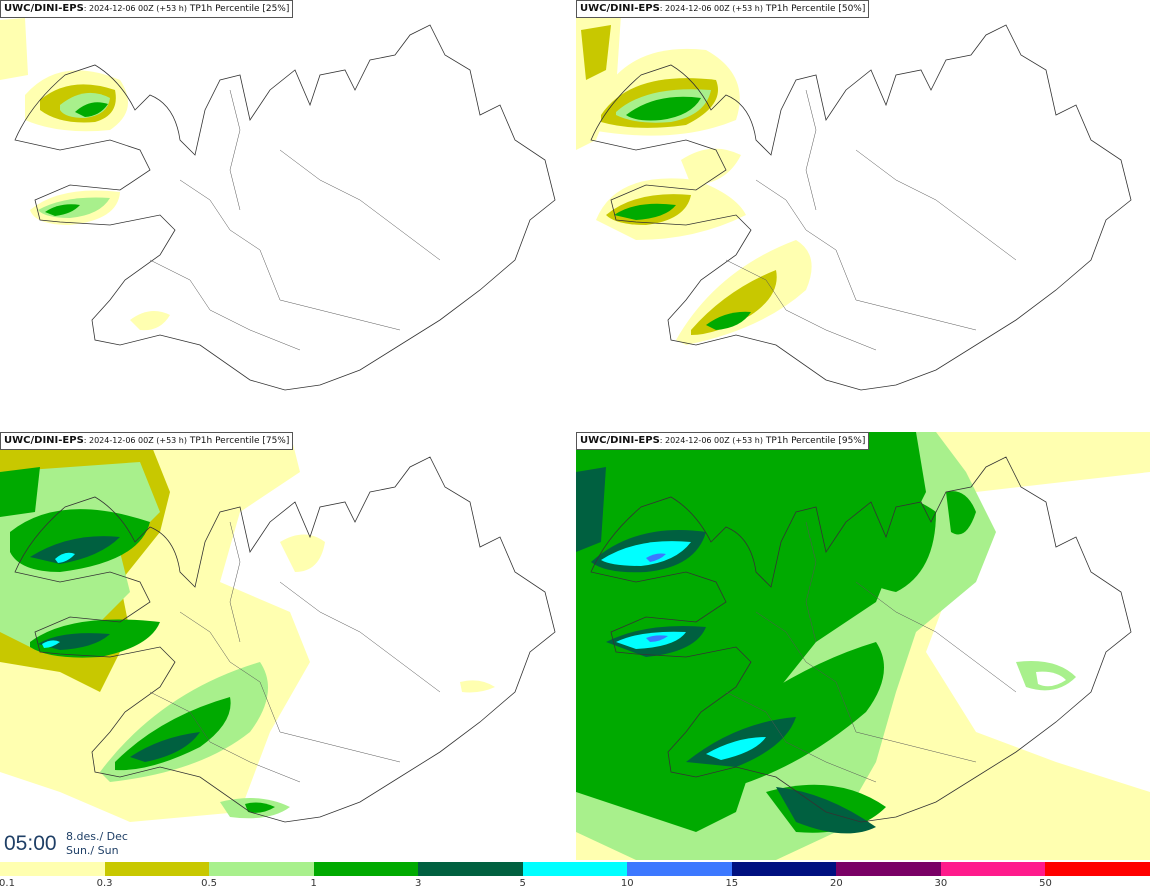 The image size is (1150, 891). What do you see at coordinates (836, 883) in the screenshot?
I see `legend-label: 20` at bounding box center [836, 883].